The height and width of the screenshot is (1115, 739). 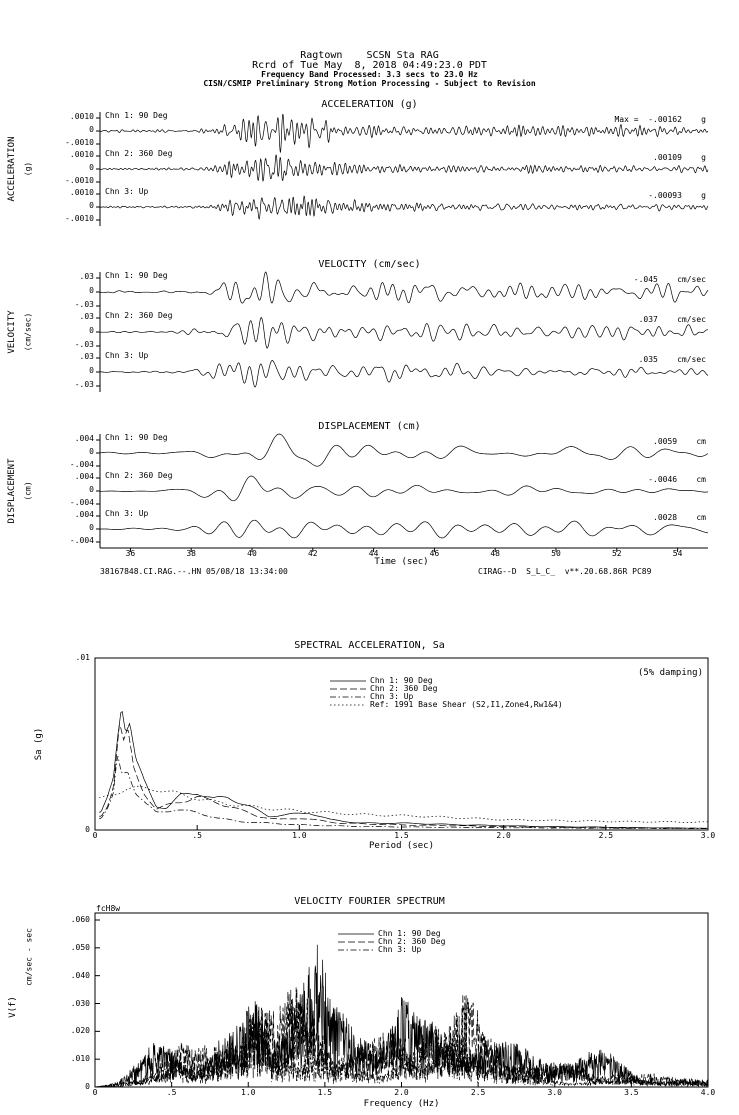 What do you see at coordinates (401, 835) in the screenshot?
I see `sa-xtick-label: 1.5` at bounding box center [401, 835].